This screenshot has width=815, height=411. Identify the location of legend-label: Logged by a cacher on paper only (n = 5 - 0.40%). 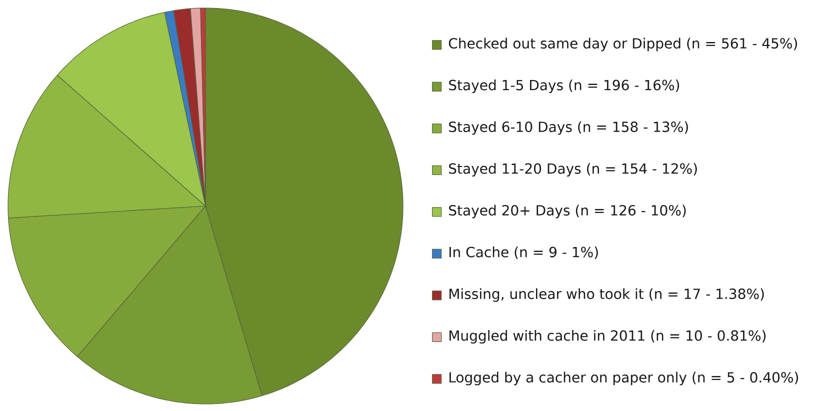
(624, 379).